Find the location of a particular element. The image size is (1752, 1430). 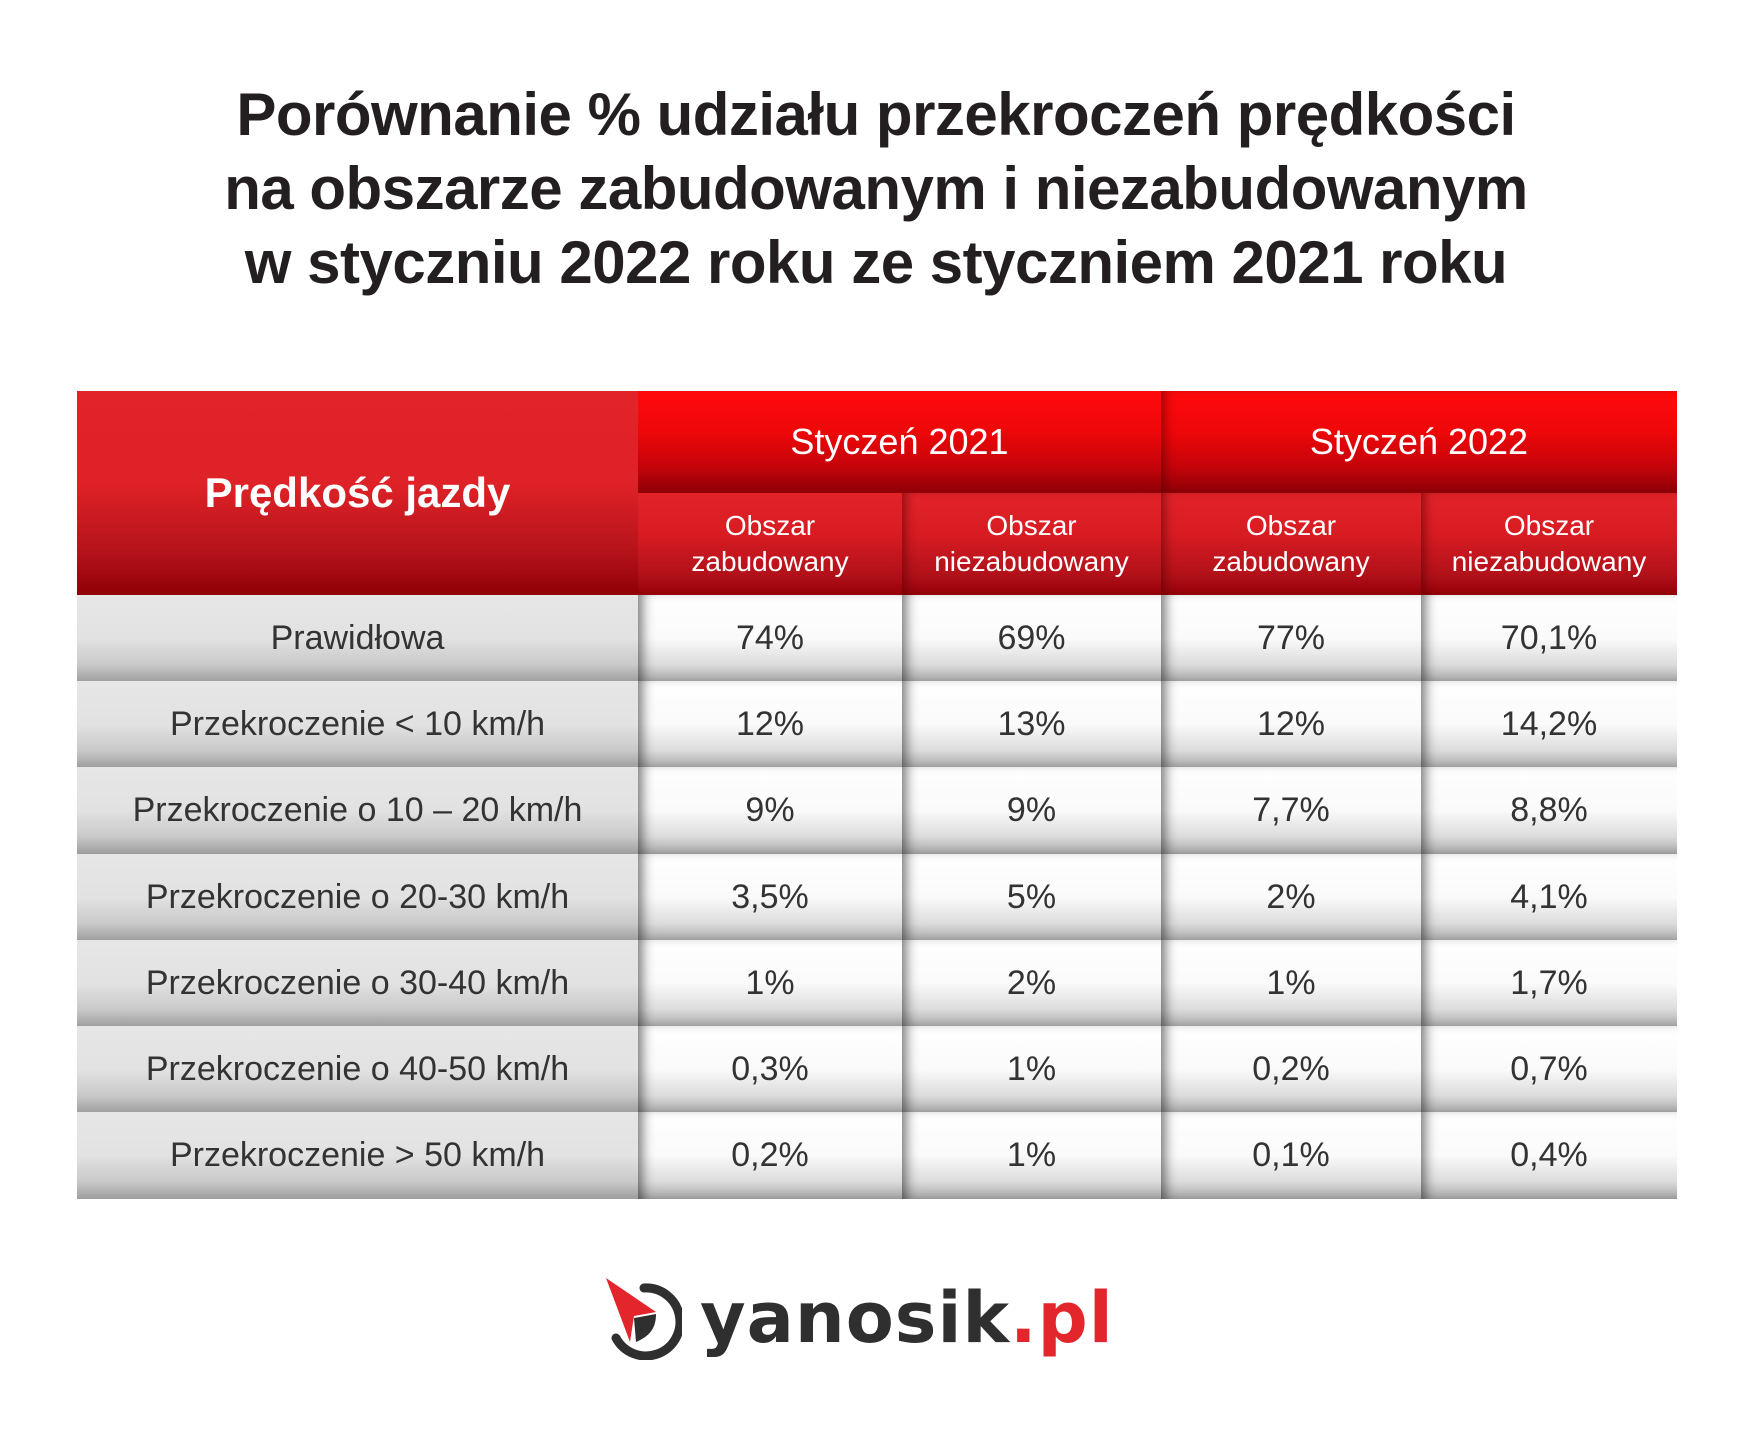

subheader-2022-non-built-up: Obszar niezabudowany is located at coordinates (1549, 544).